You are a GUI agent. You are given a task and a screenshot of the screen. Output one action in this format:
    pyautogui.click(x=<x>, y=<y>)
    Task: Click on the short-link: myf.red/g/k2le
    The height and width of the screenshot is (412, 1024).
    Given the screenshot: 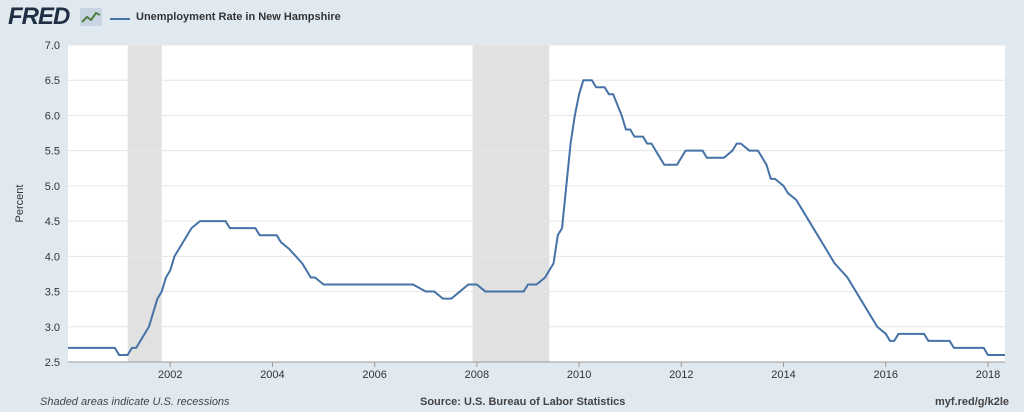 What is the action you would take?
    pyautogui.click(x=972, y=402)
    